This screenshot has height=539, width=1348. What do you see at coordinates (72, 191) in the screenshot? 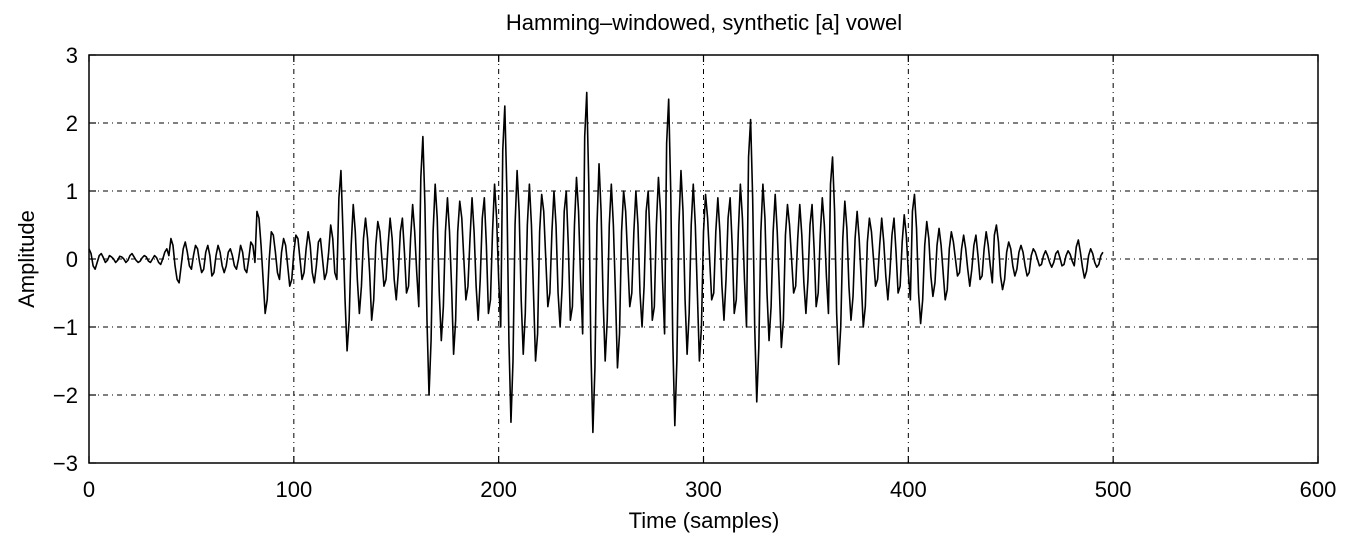
I see `y-tick-label: 1` at bounding box center [72, 191].